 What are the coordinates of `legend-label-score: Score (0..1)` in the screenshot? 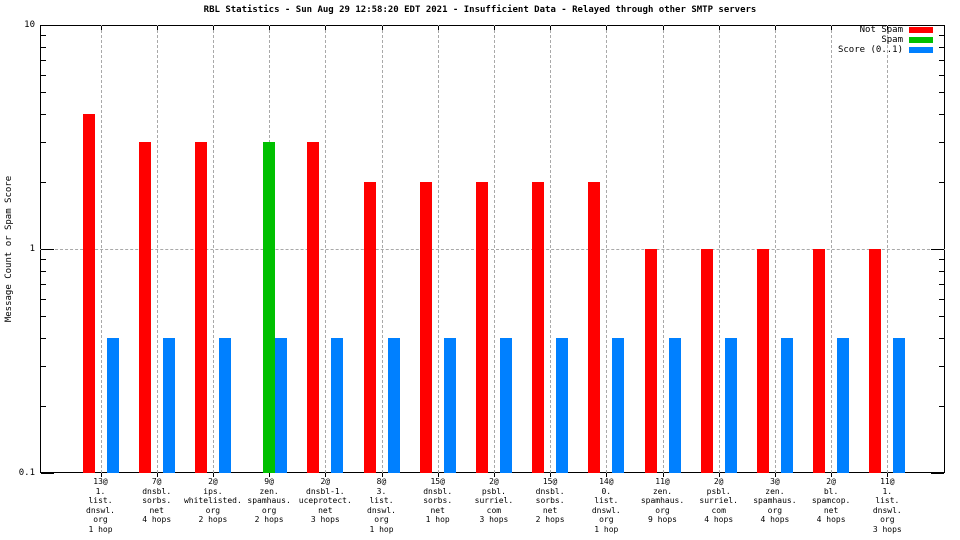 It's located at (870, 50).